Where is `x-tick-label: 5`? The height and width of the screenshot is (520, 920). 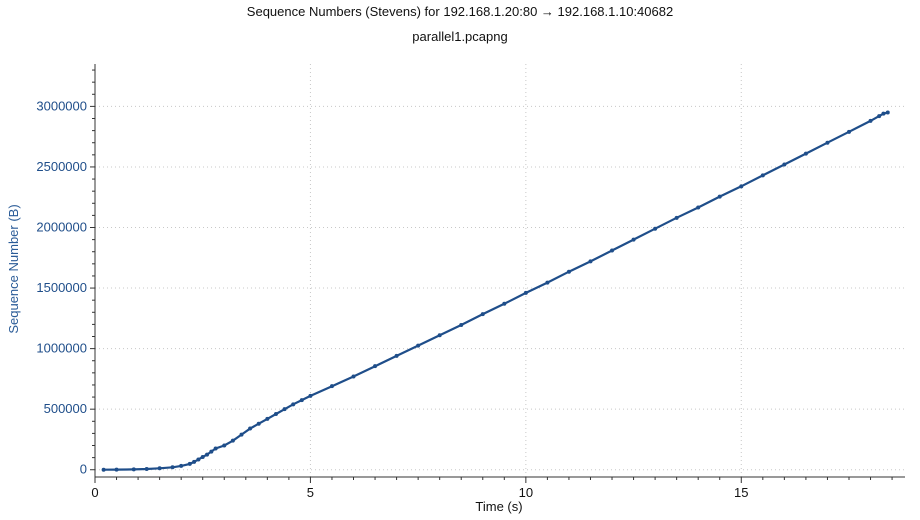 x-tick-label: 5 is located at coordinates (310, 492).